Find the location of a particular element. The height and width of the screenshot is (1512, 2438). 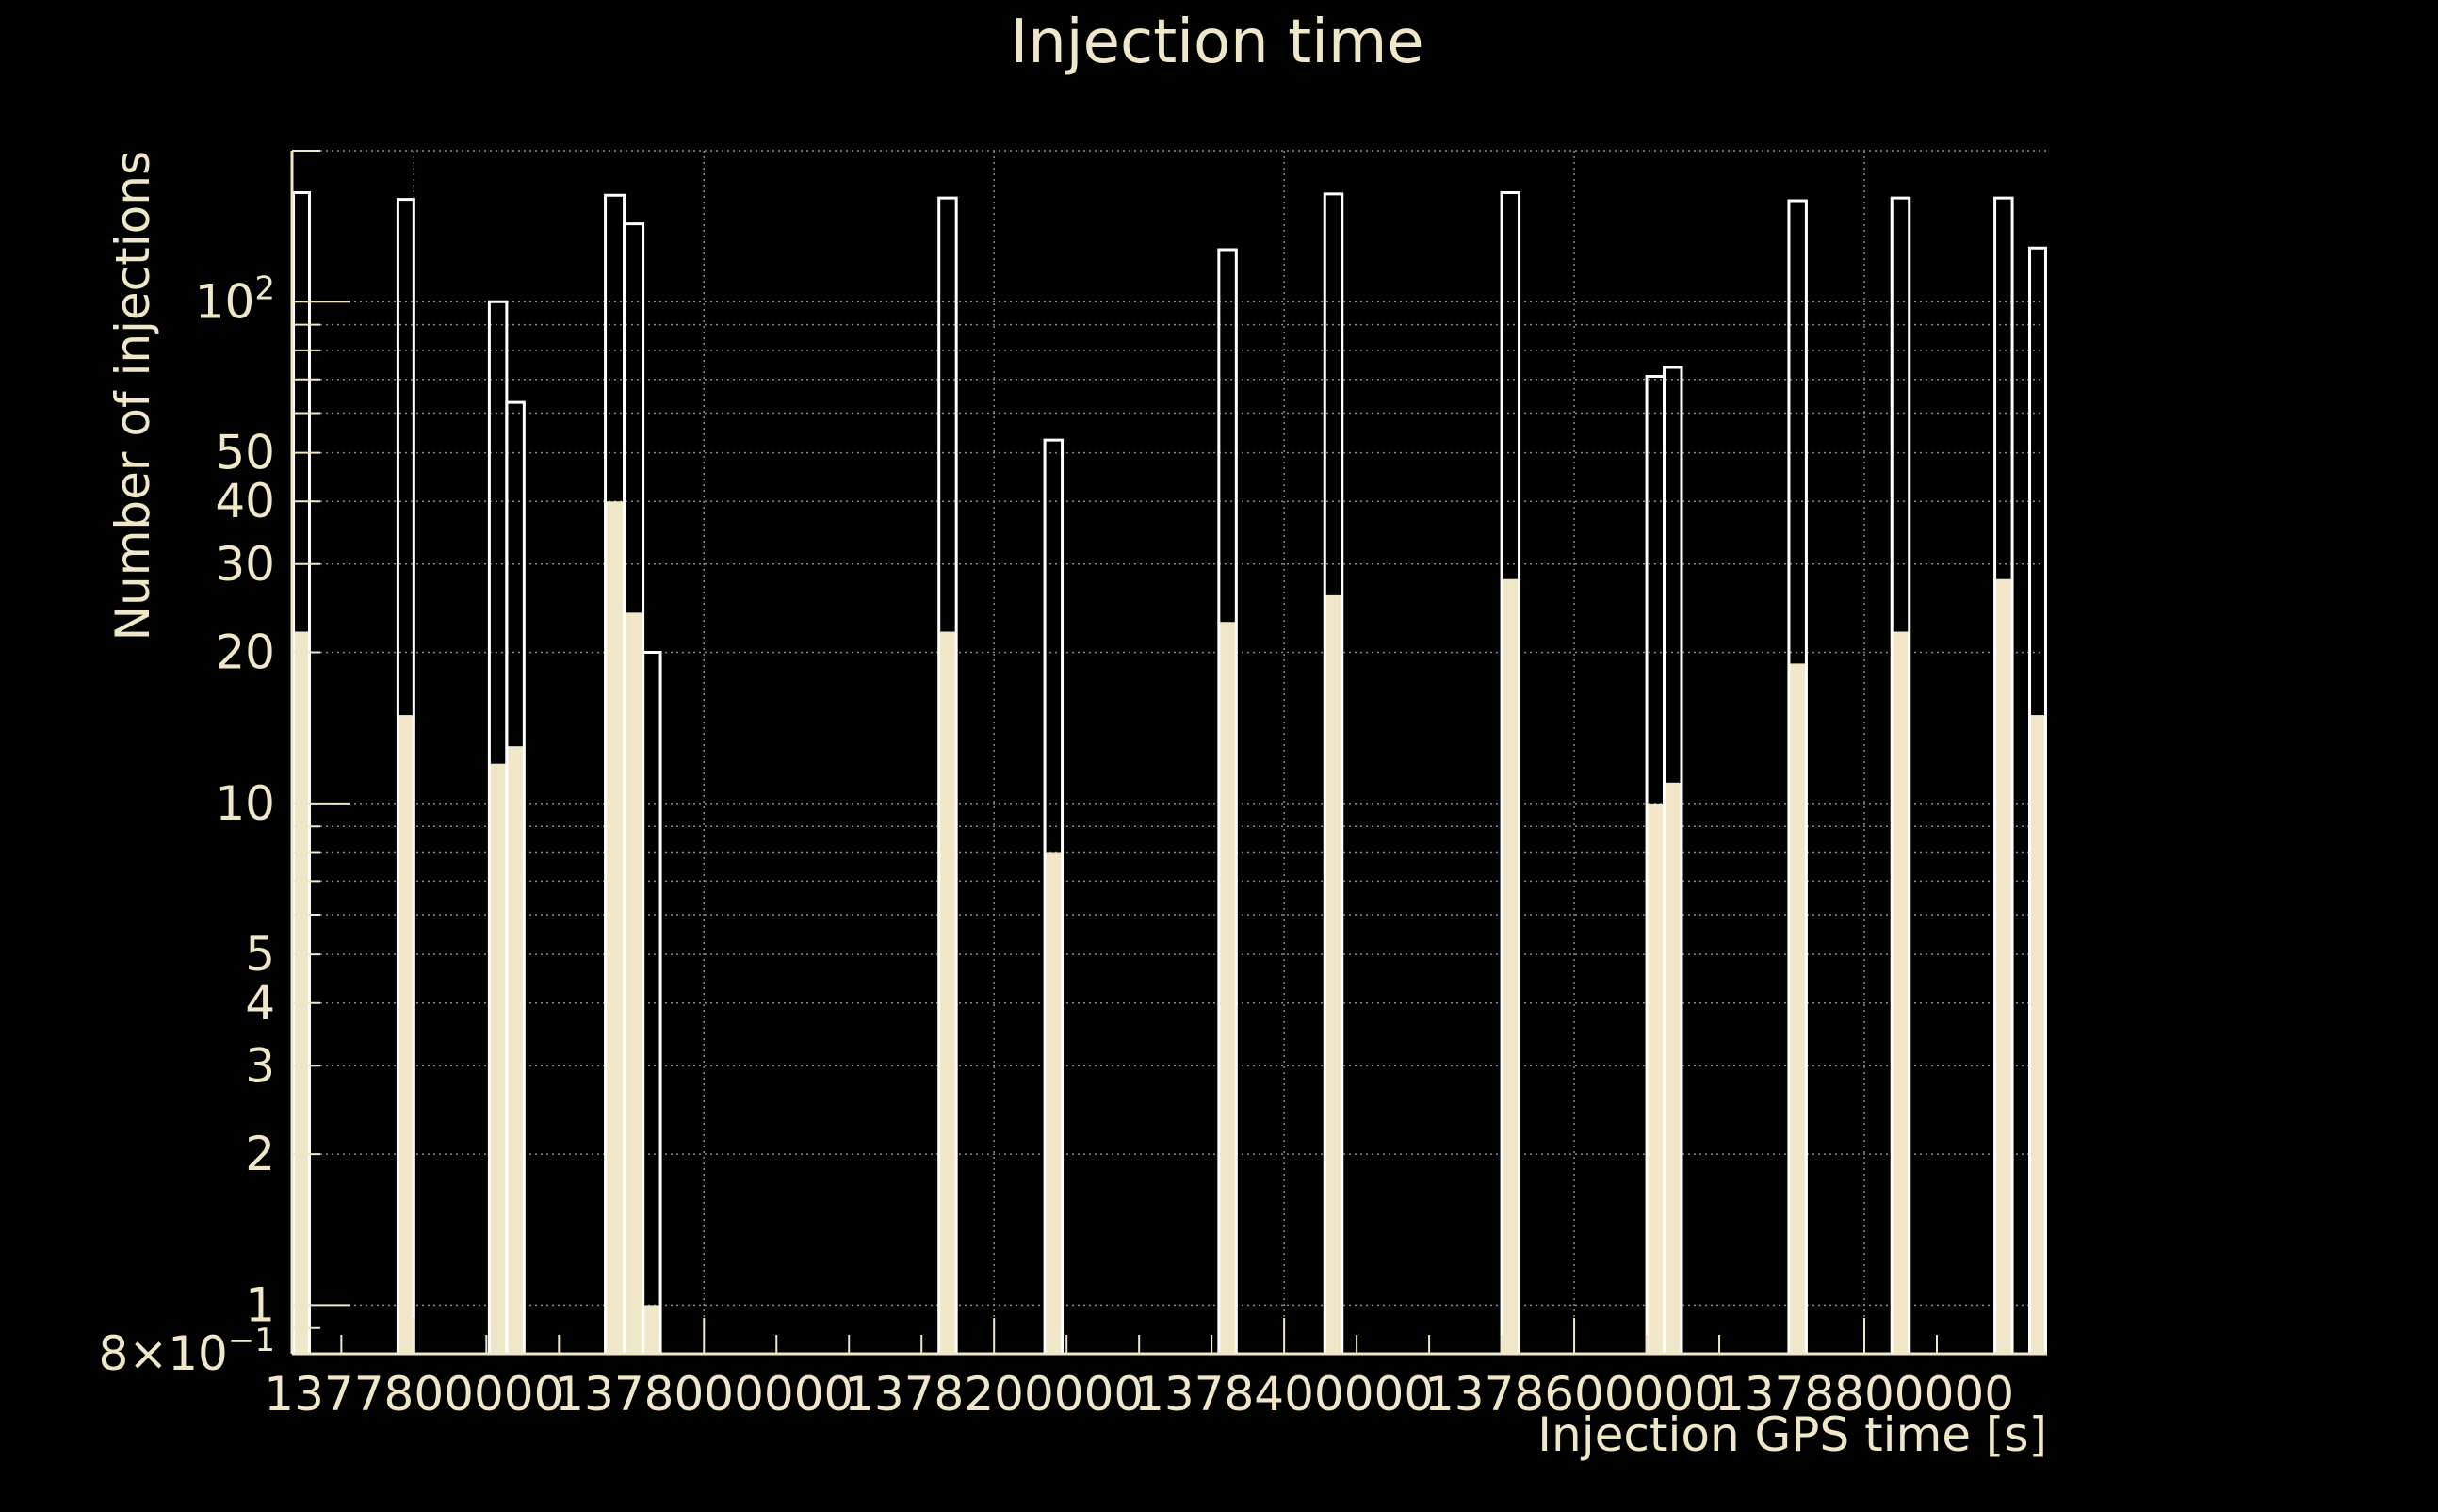

y-tick-exponent: −1 is located at coordinates (251, 1340).